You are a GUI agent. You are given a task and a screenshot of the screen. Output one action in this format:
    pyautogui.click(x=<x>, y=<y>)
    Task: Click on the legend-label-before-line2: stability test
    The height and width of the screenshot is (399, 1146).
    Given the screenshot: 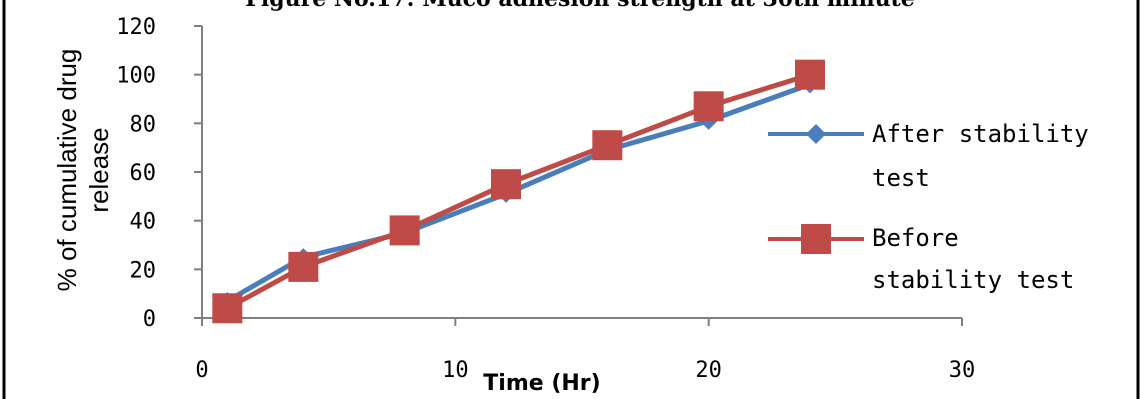 What is the action you would take?
    pyautogui.click(x=973, y=280)
    